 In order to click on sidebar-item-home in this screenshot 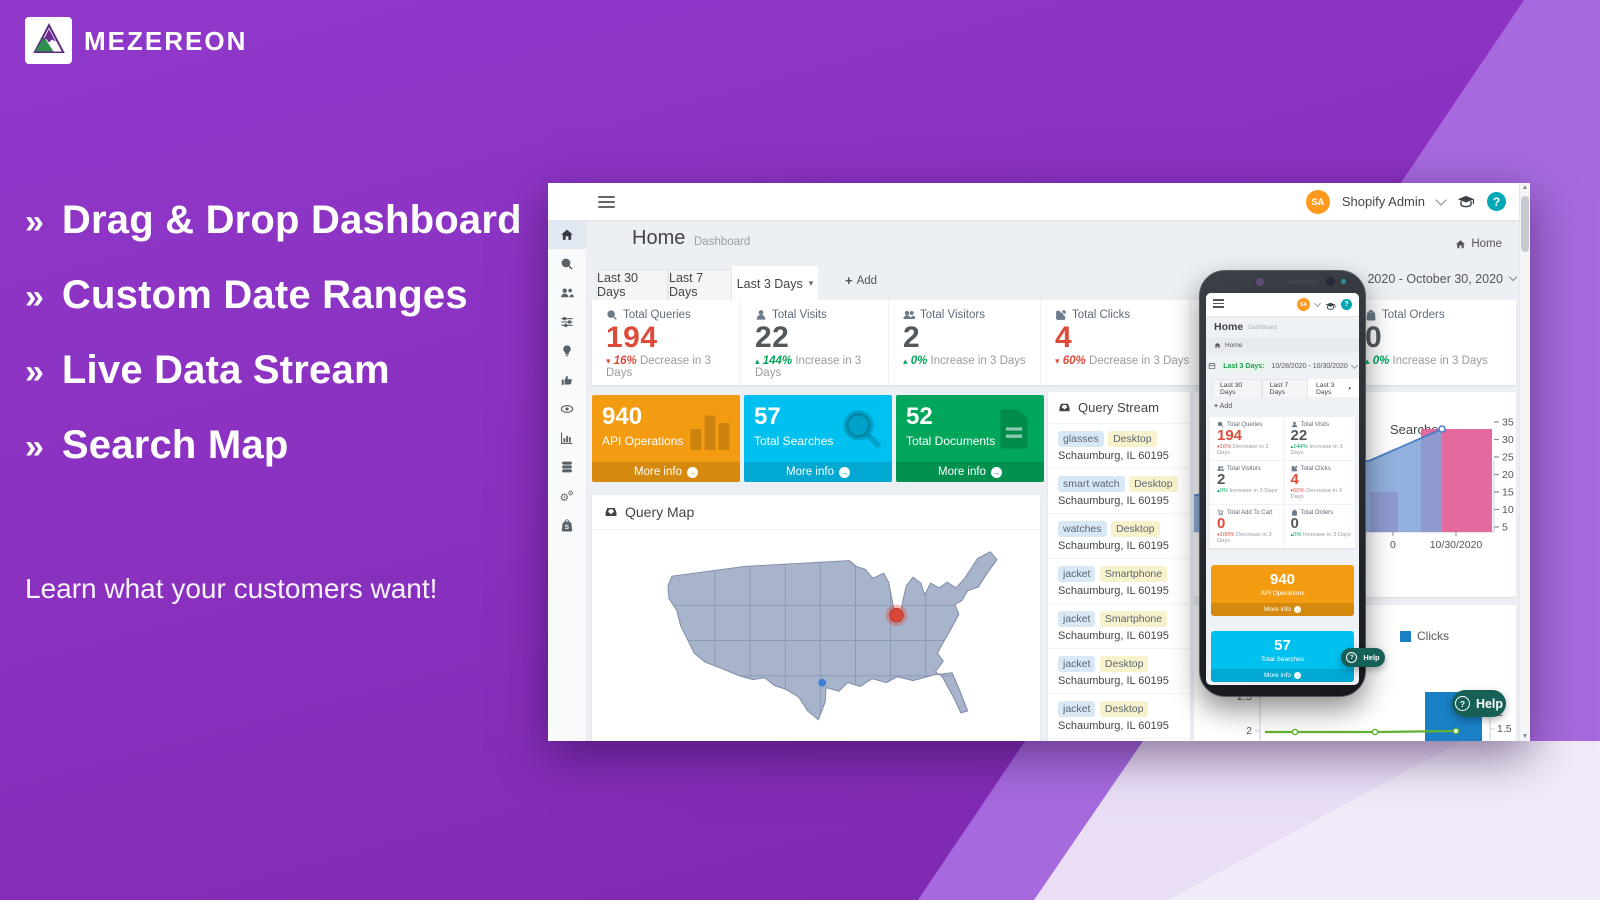, I will do `click(567, 234)`.